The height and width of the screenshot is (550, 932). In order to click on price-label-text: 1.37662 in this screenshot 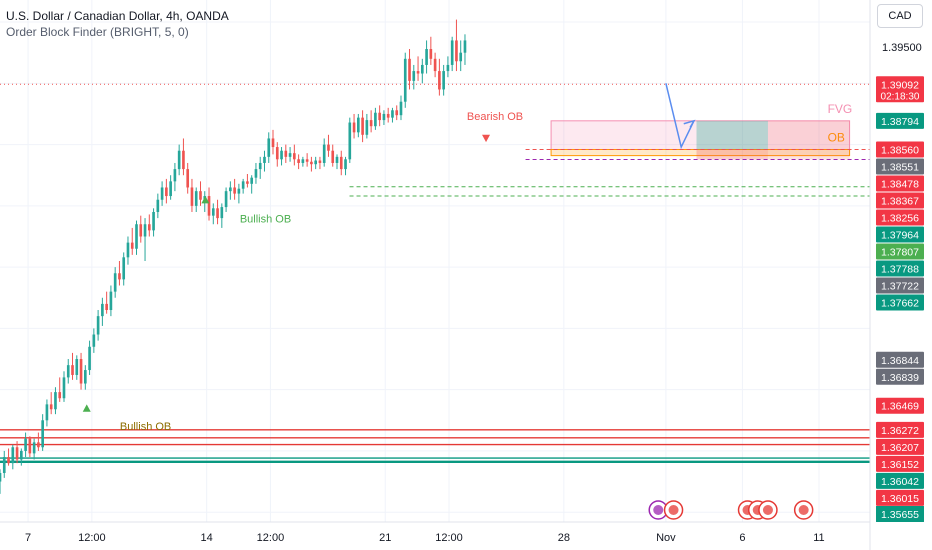, I will do `click(900, 303)`.